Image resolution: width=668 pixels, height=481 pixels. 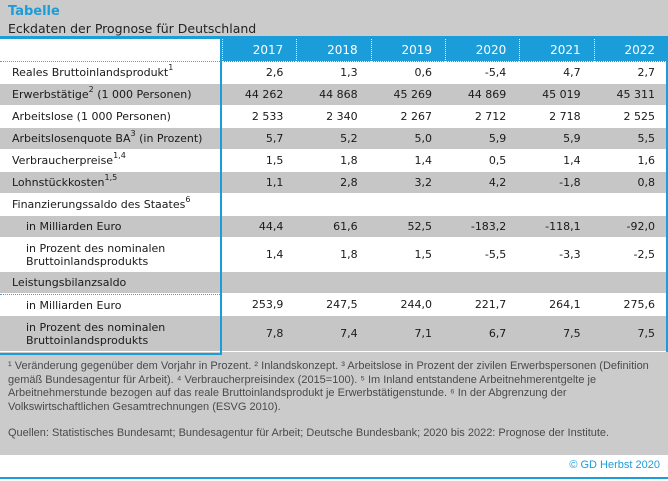 What do you see at coordinates (482, 95) in the screenshot?
I see `cell-value: 44 869` at bounding box center [482, 95].